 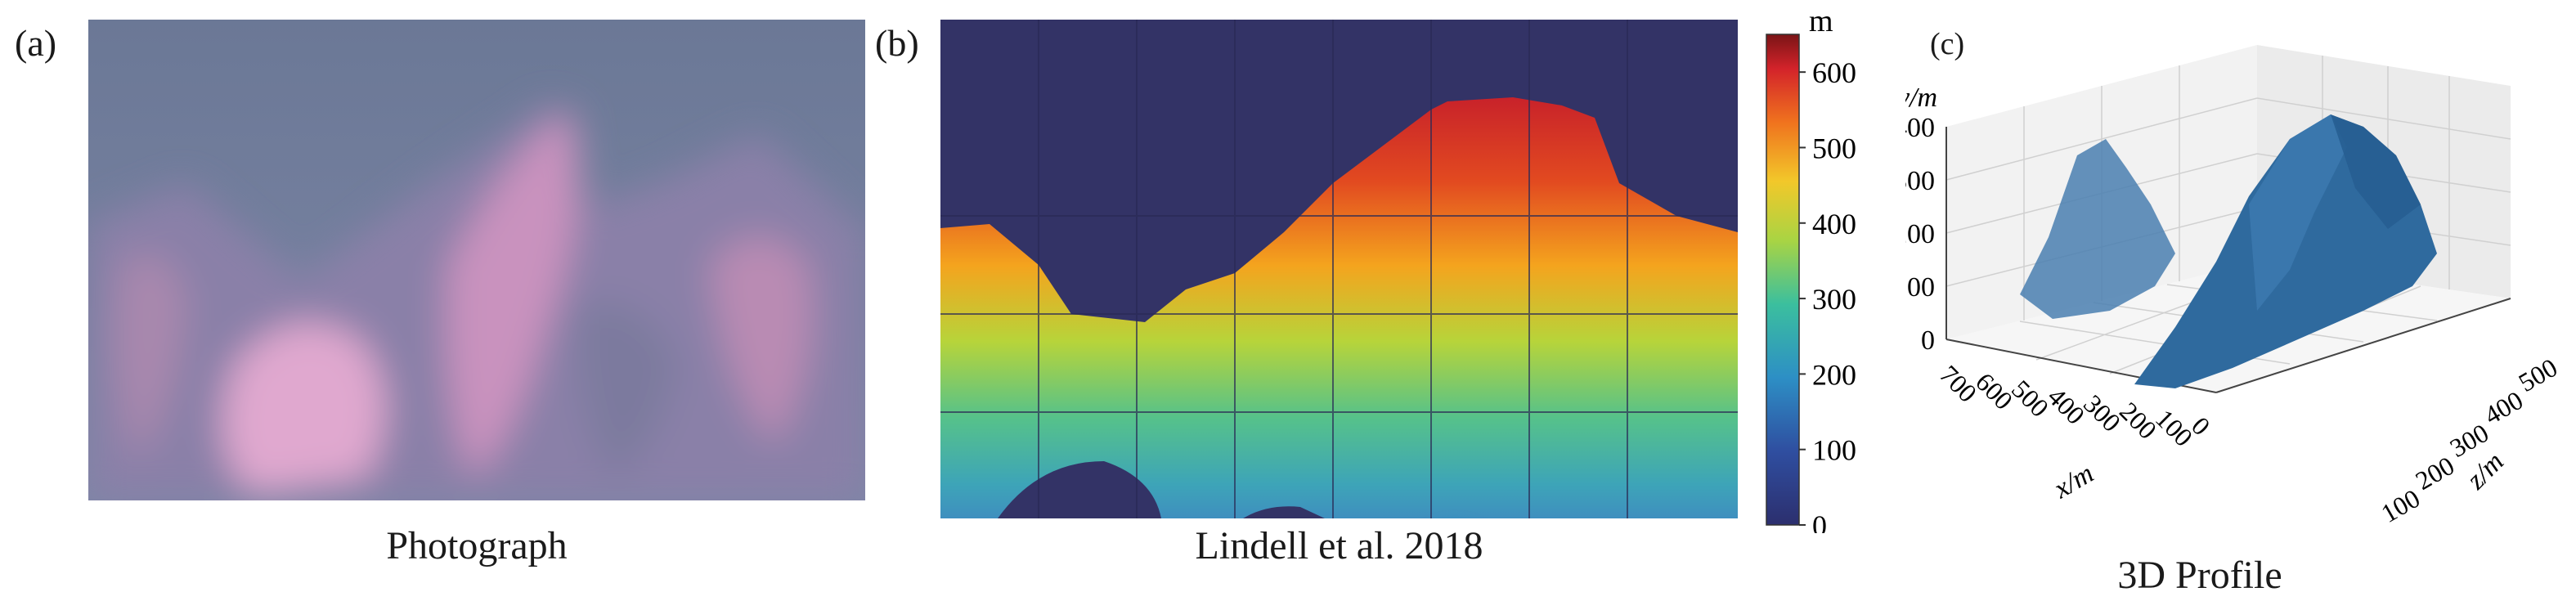 What do you see at coordinates (1834, 450) in the screenshot?
I see `colorbar-tick-label: 100` at bounding box center [1834, 450].